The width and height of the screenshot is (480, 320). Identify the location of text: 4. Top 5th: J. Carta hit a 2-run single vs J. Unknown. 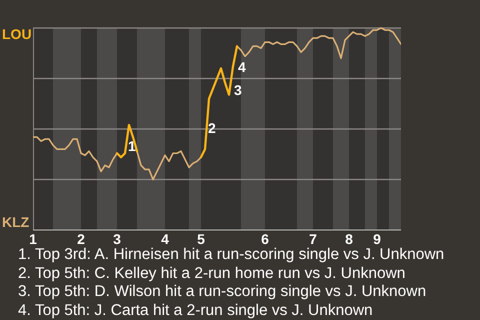
(196, 311).